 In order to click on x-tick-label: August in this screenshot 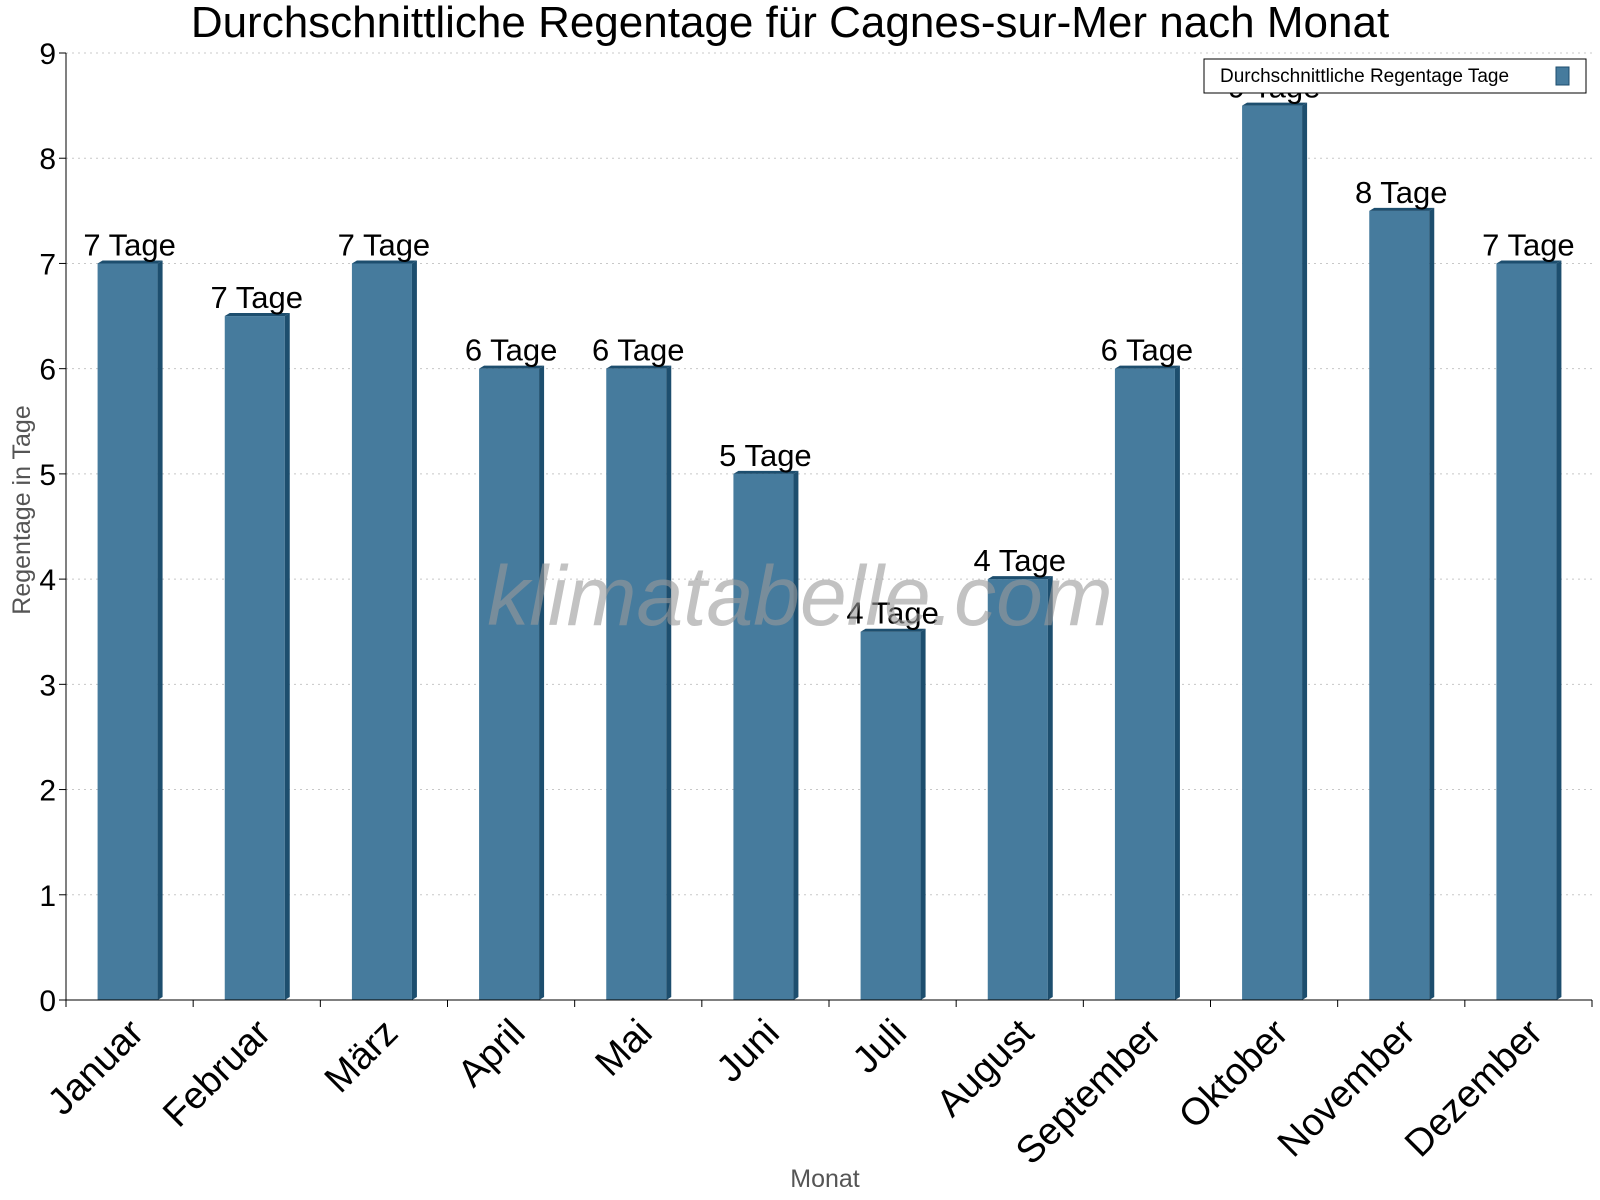, I will do `click(986, 1068)`.